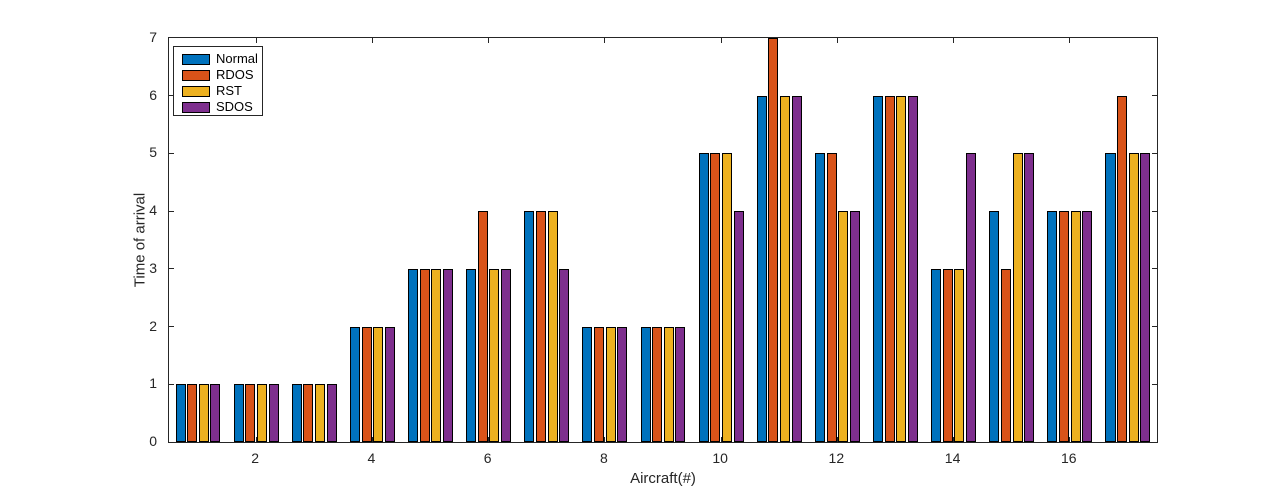 The height and width of the screenshot is (500, 1280). What do you see at coordinates (237, 58) in the screenshot?
I see `legend-label-normal: Normal` at bounding box center [237, 58].